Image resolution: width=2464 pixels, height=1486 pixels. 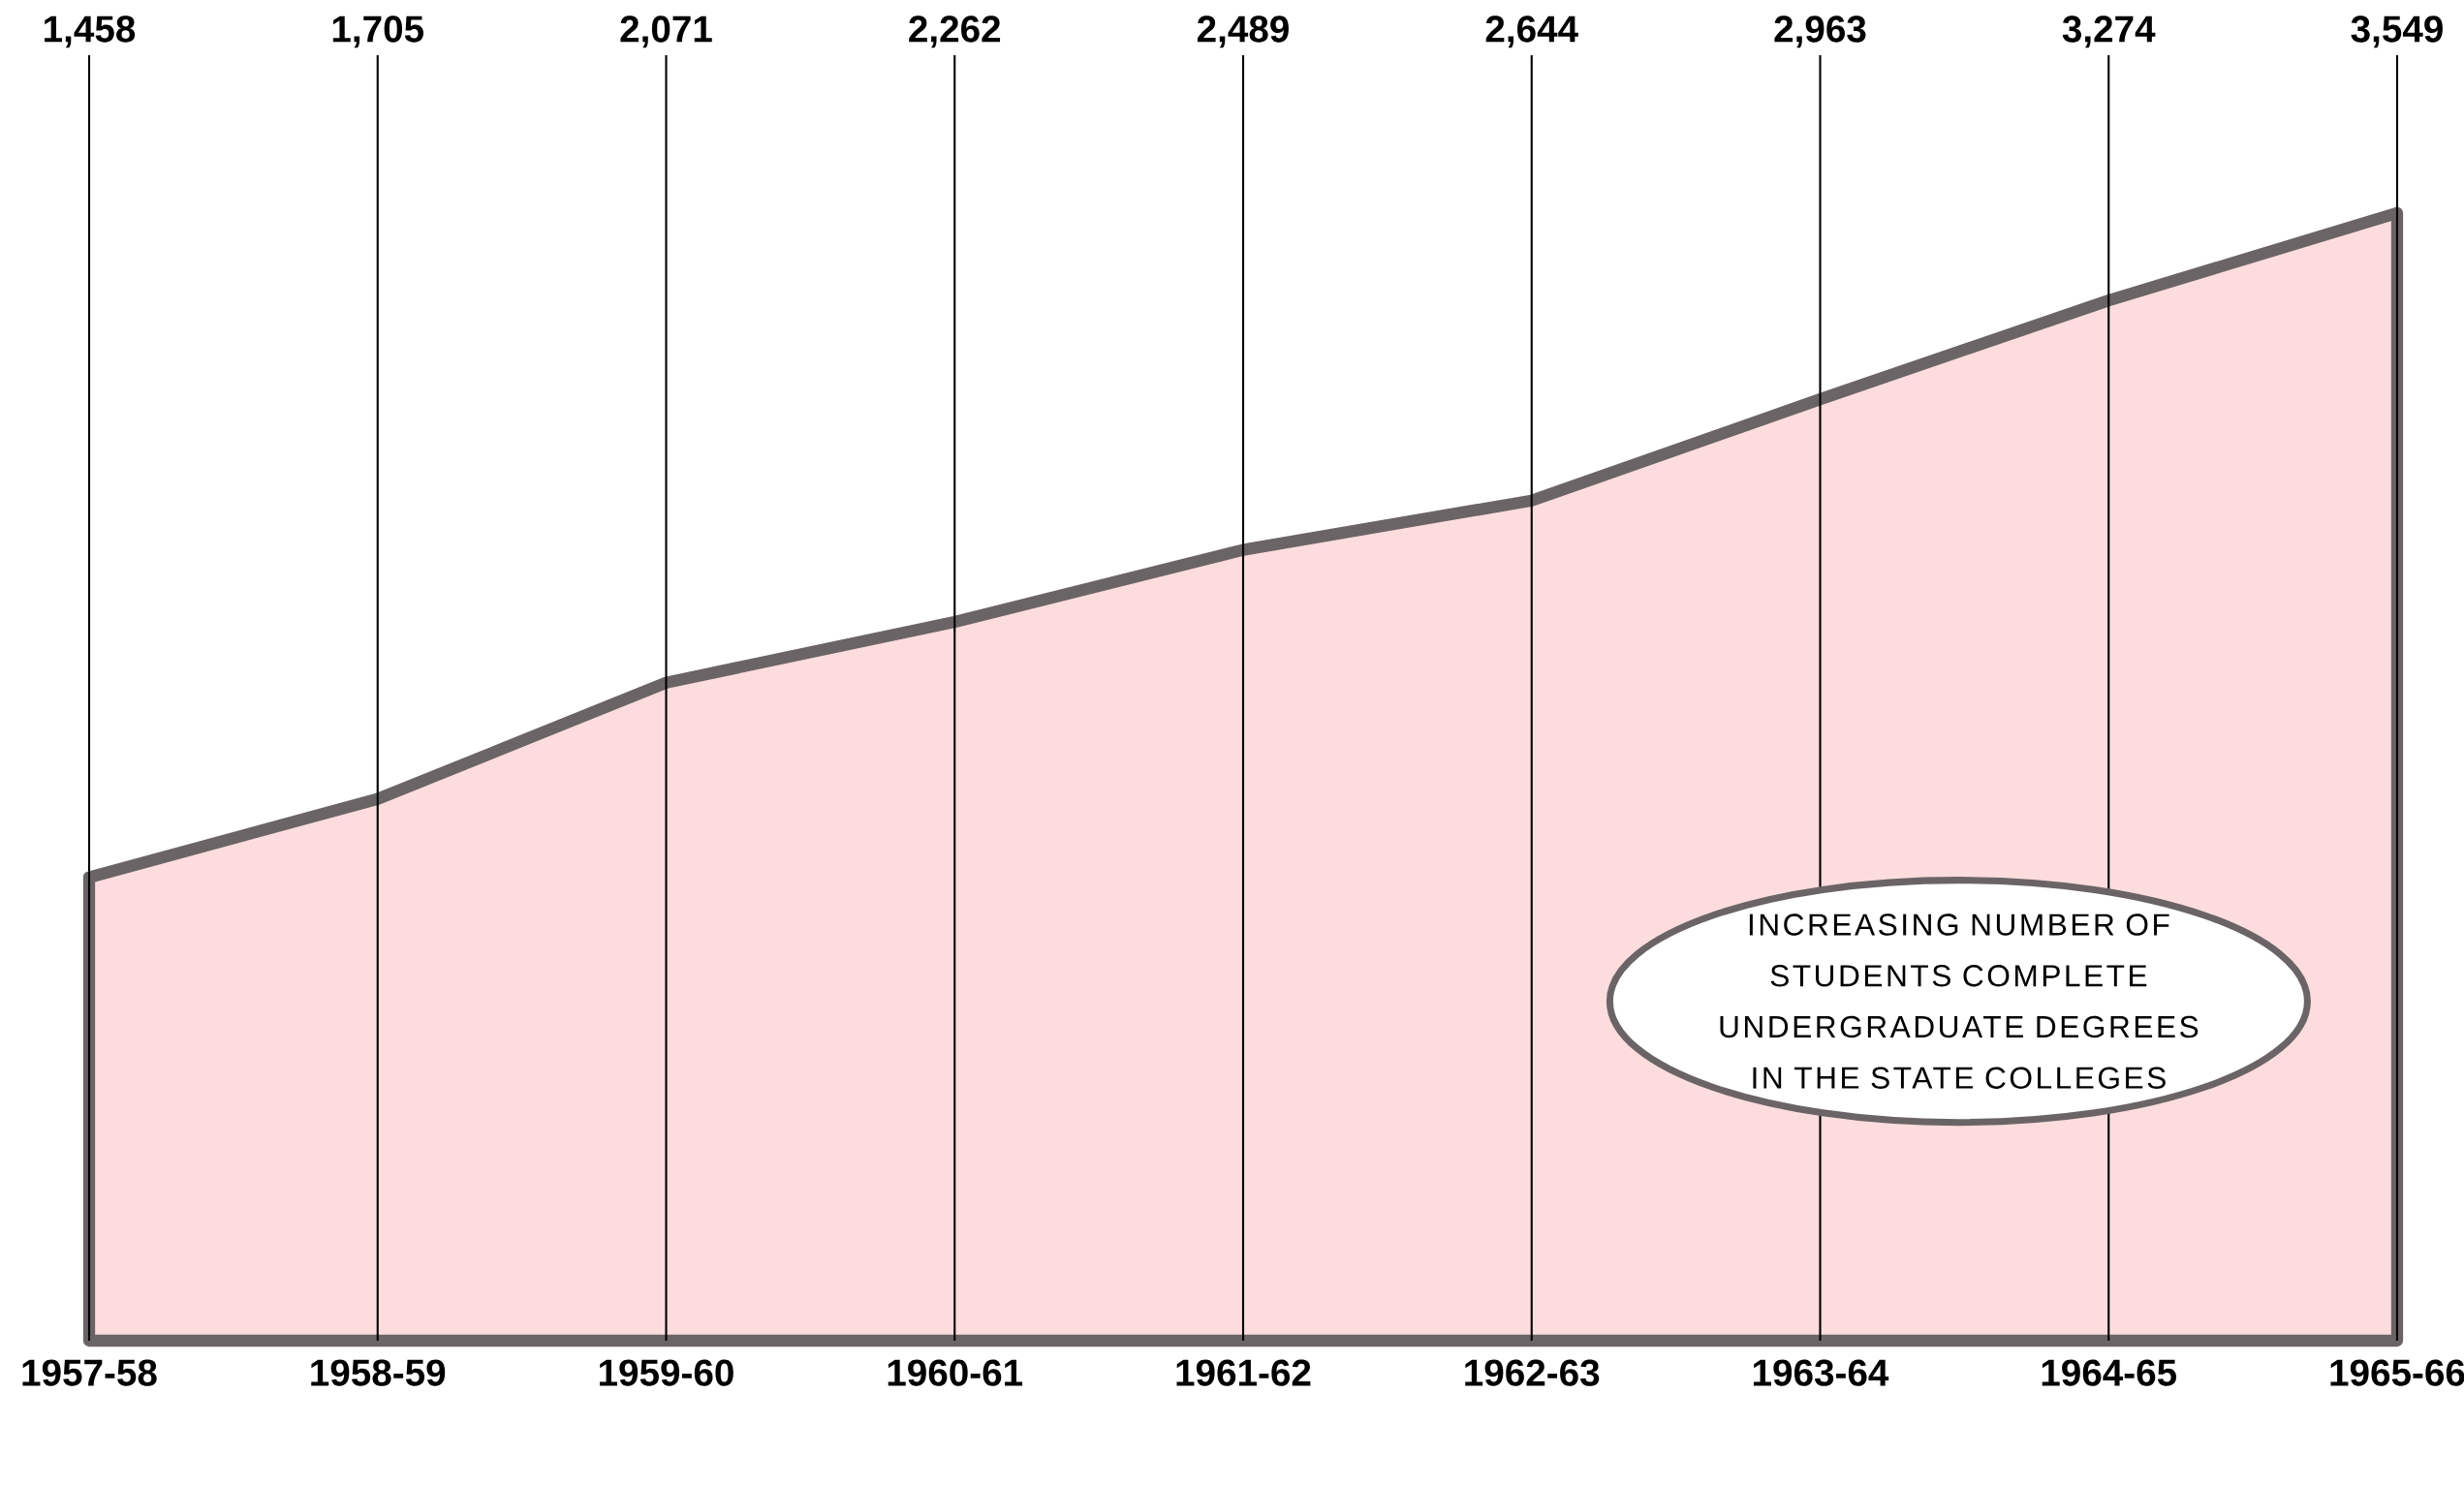 What do you see at coordinates (666, 1373) in the screenshot?
I see `x-tick-label: 1959-60` at bounding box center [666, 1373].